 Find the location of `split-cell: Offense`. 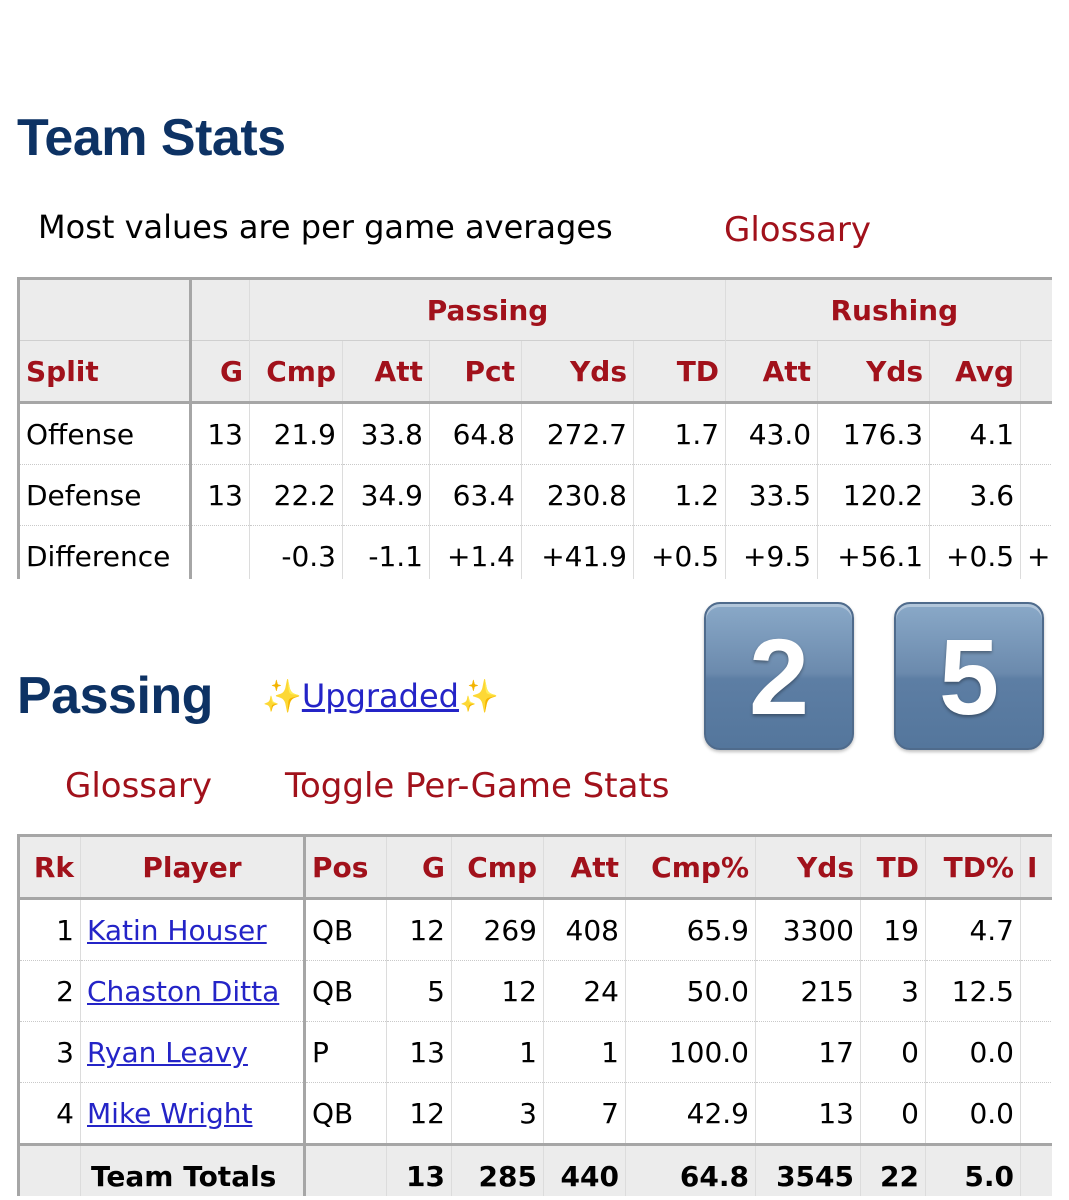

split-cell: Offense is located at coordinates (104, 433).